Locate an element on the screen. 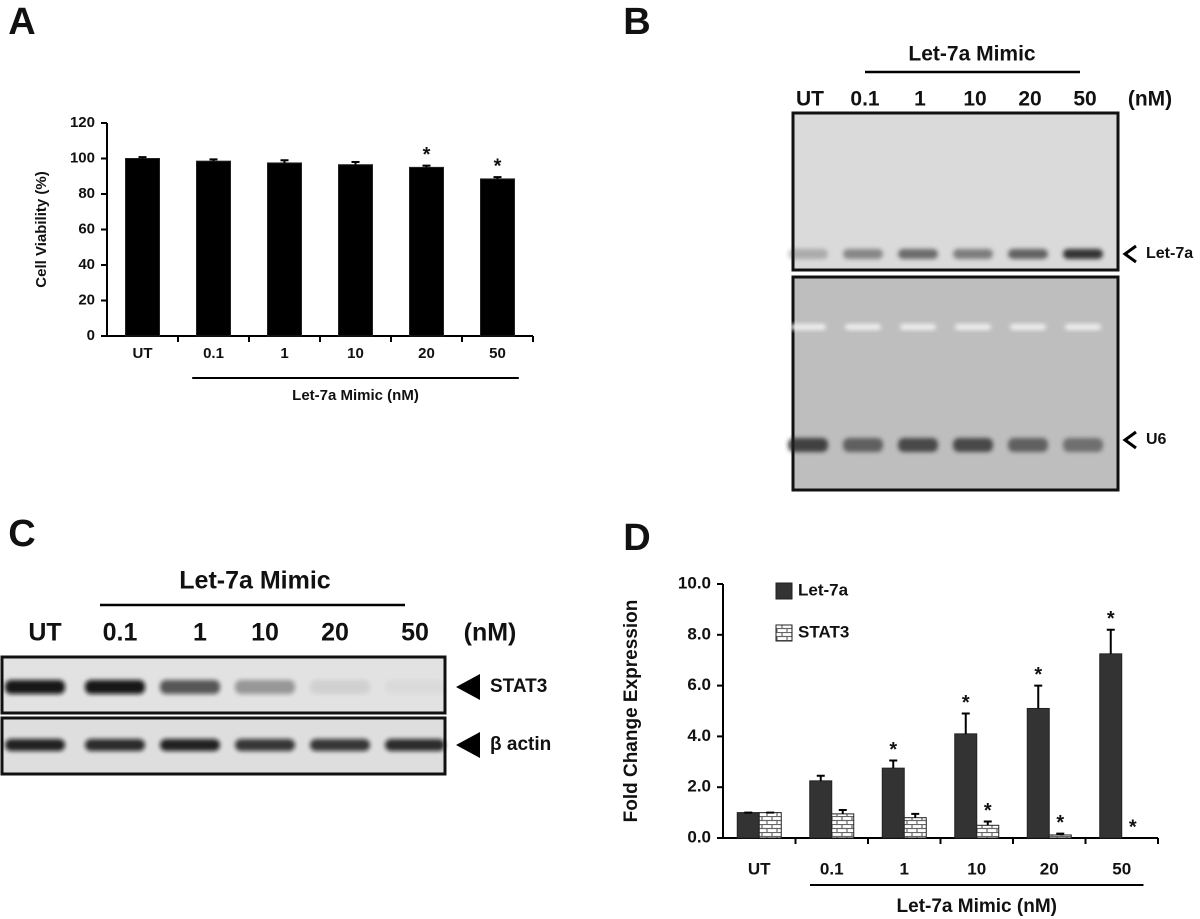 The height and width of the screenshot is (919, 1200). x-tick-label: UT is located at coordinates (759, 868).